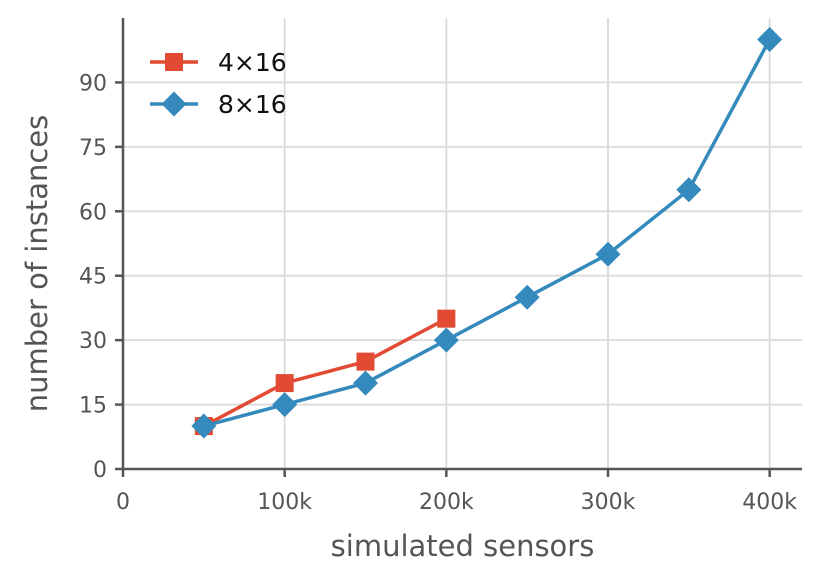 The image size is (830, 584). I want to click on y-tick-label: 90, so click(93, 83).